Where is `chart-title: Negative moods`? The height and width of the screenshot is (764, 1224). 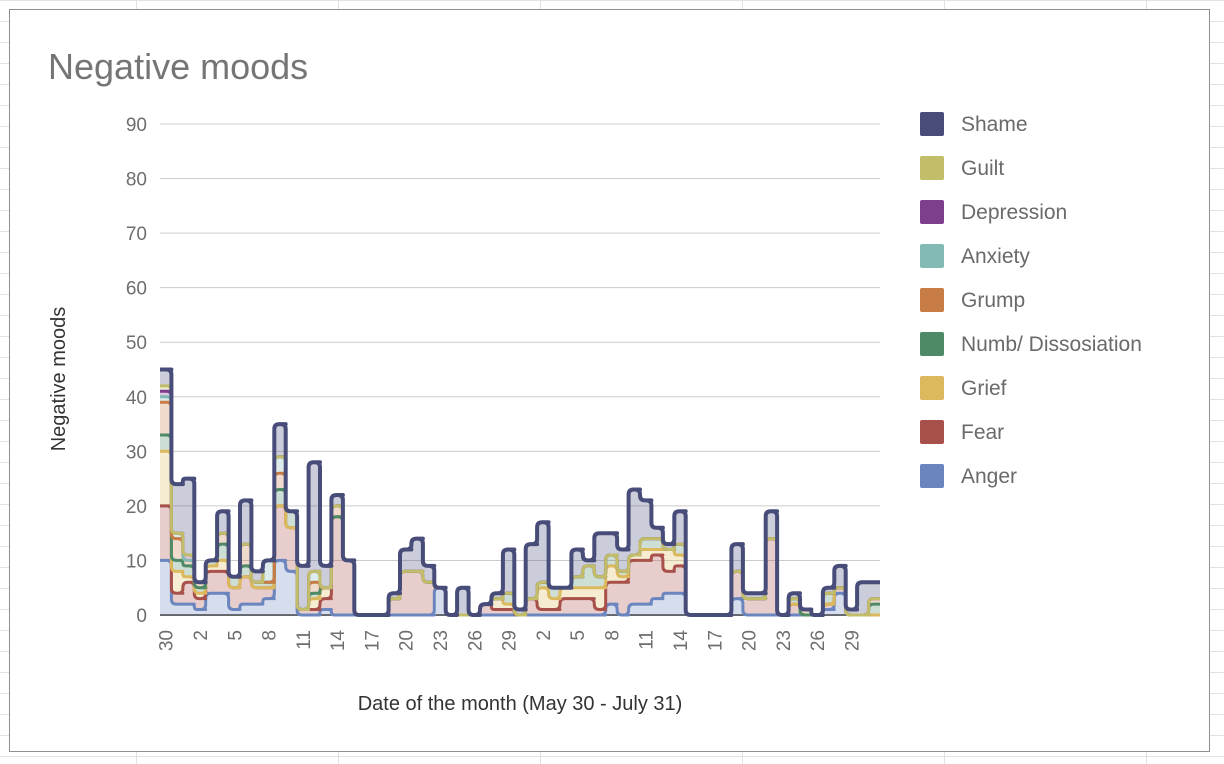
chart-title: Negative moods is located at coordinates (178, 66).